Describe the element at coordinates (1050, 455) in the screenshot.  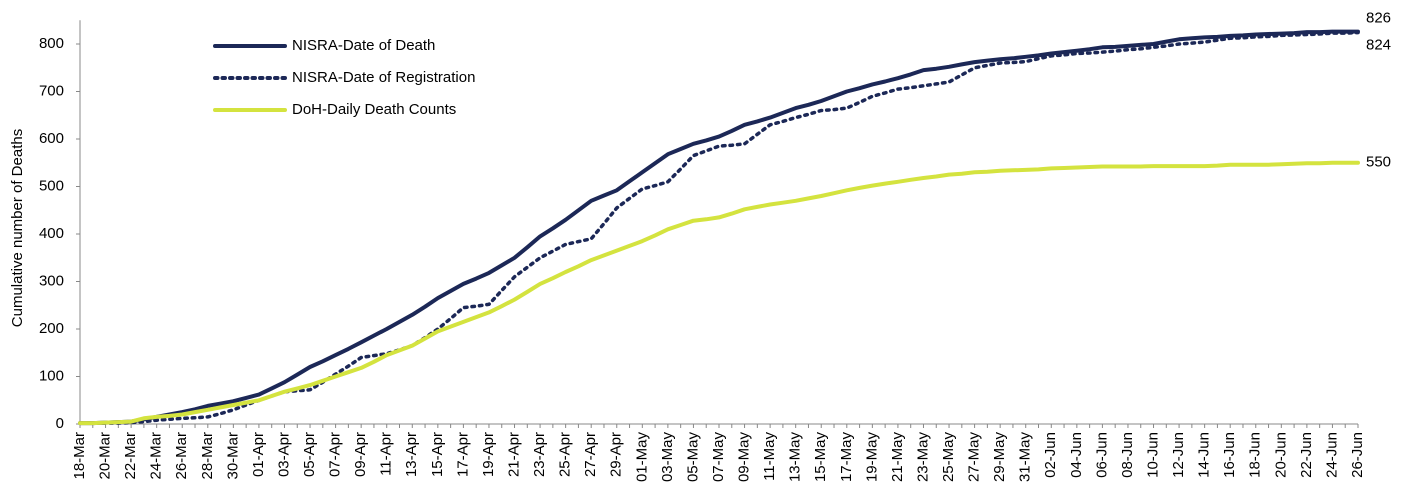
I see `x-tick-label: 02-Jun` at that location.